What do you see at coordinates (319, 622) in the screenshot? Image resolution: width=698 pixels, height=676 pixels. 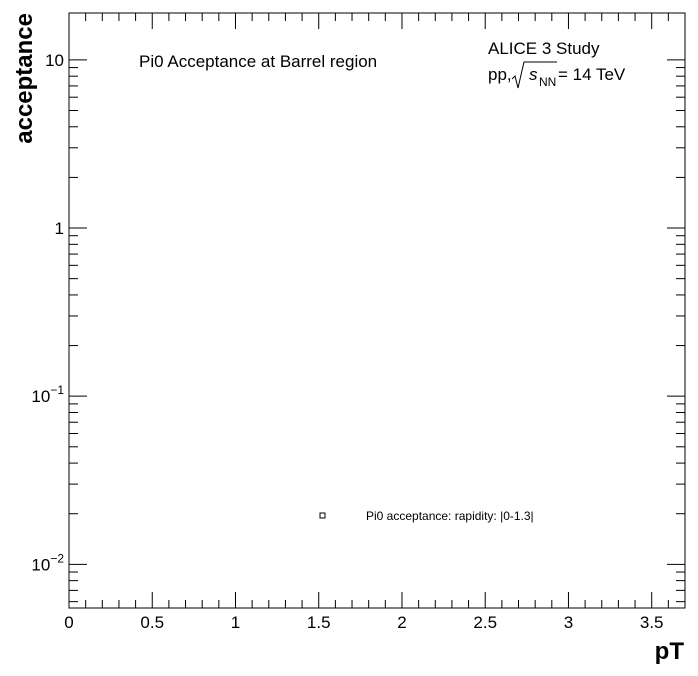 I see `x-tick-label: 1.5` at bounding box center [319, 622].